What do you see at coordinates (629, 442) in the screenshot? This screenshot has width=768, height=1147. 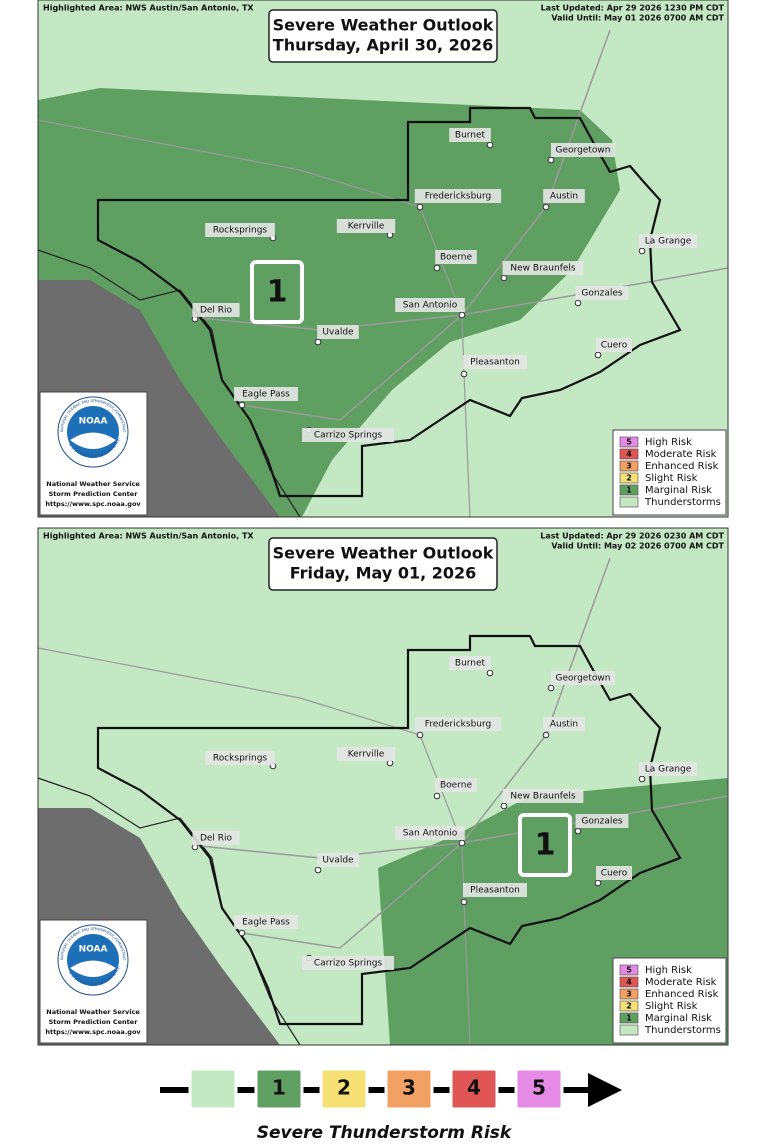 I see `legend-number: 5` at bounding box center [629, 442].